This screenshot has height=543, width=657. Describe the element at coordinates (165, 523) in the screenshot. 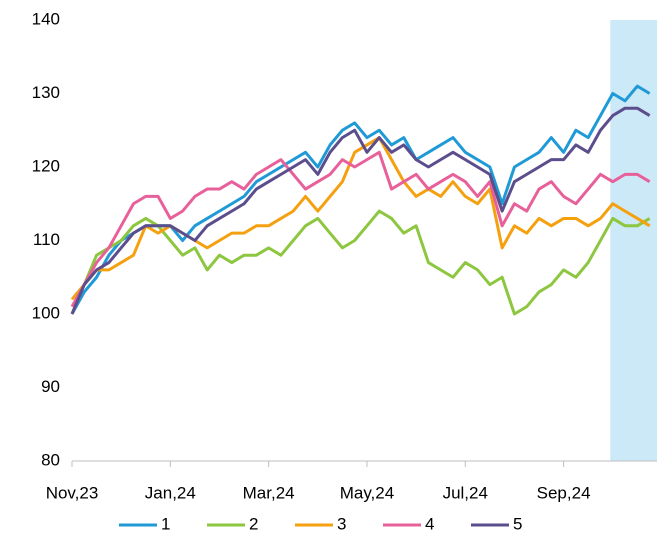

I see `legend-label: 1` at that location.